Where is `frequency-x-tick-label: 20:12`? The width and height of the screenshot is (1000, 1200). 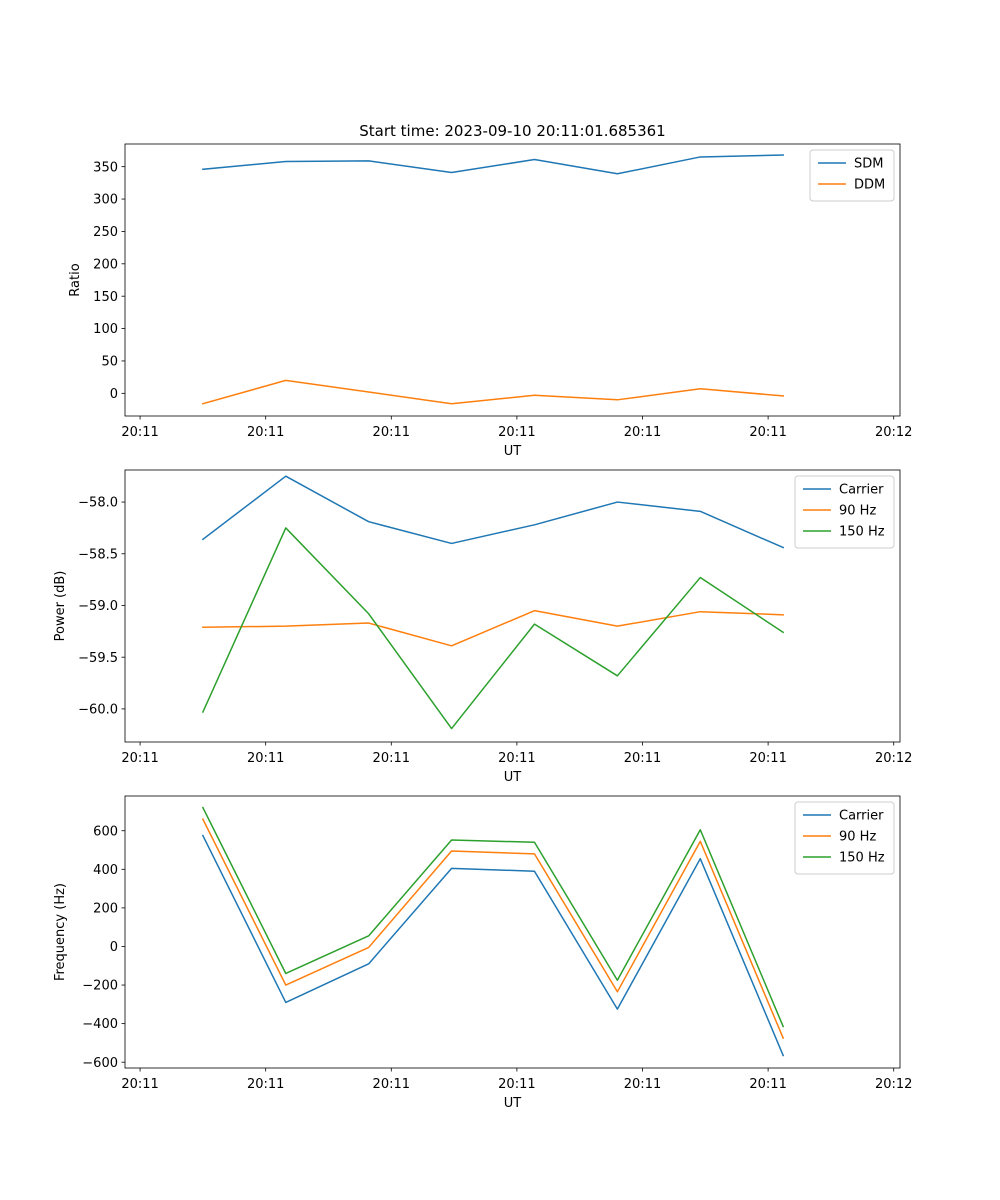
frequency-x-tick-label: 20:12 is located at coordinates (893, 1084).